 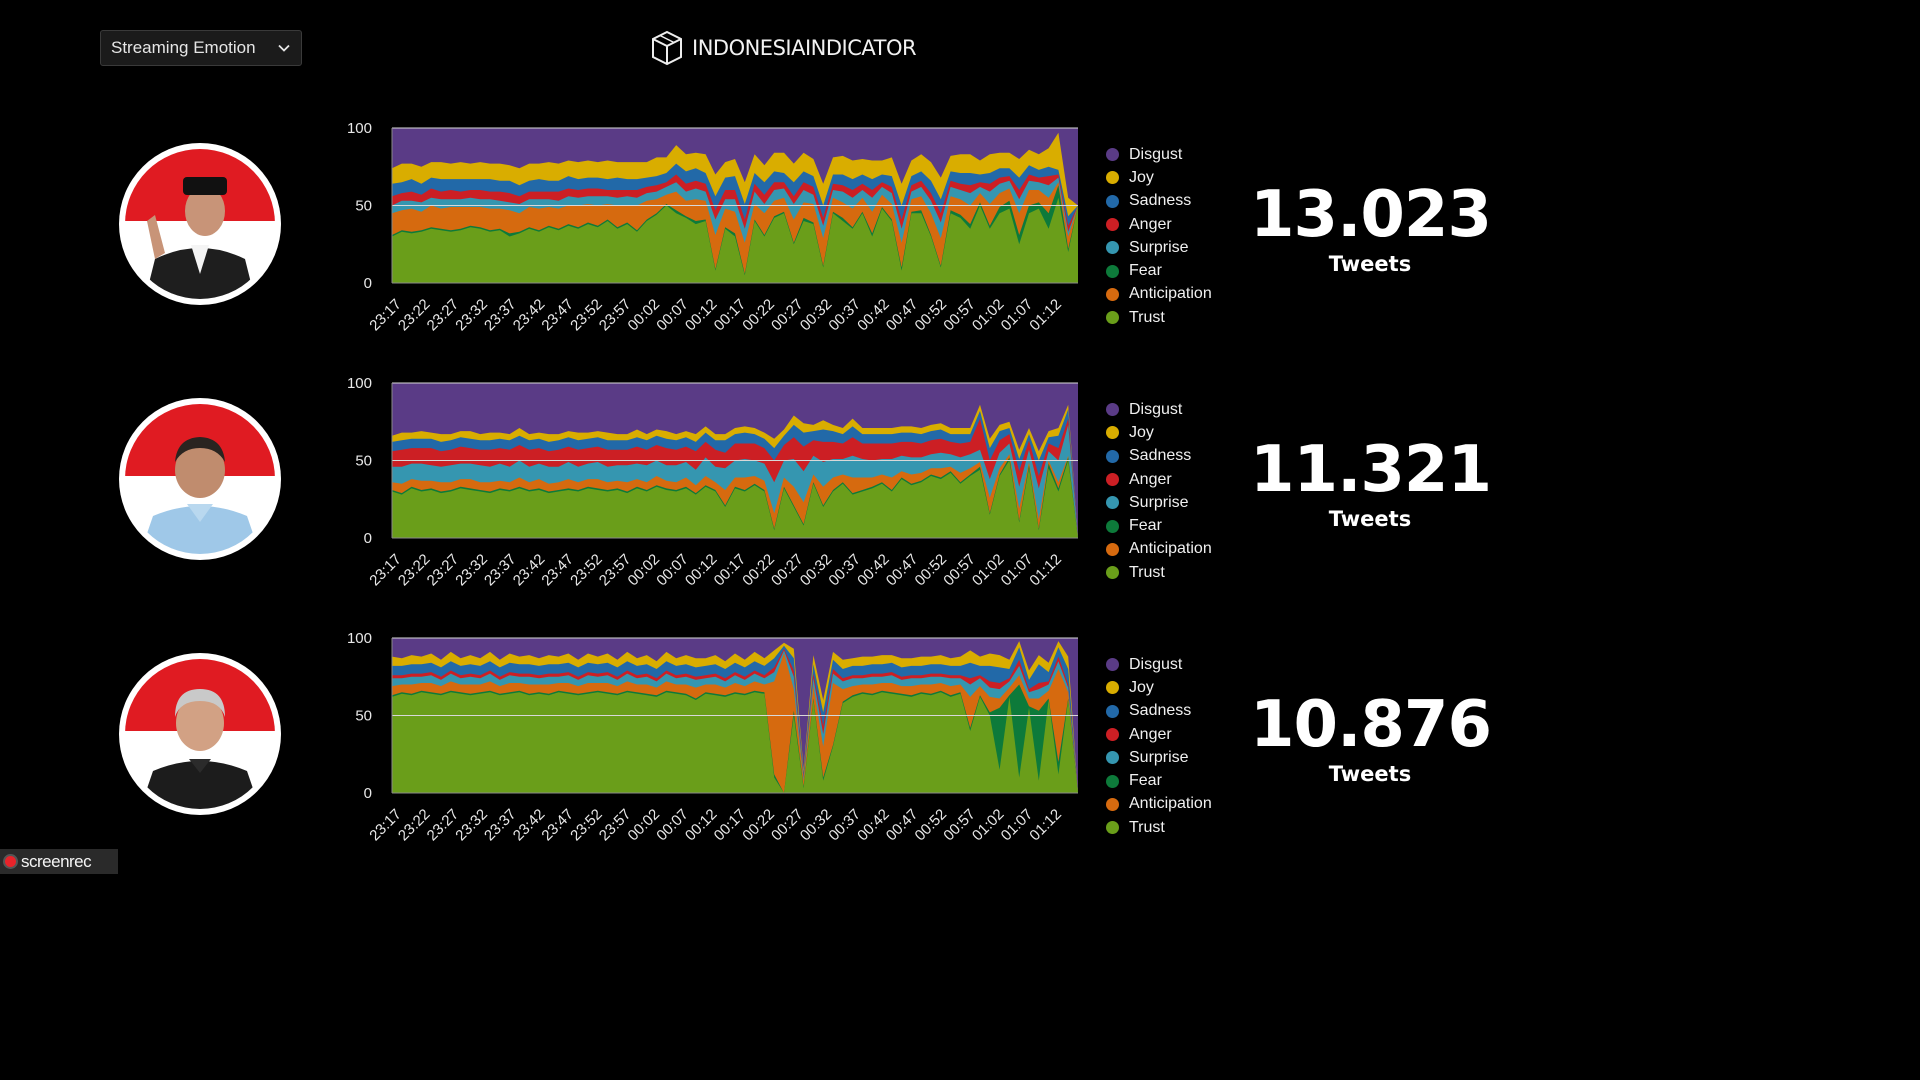 What do you see at coordinates (701, 315) in the screenshot?
I see `x-tick-label: 00:12` at bounding box center [701, 315].